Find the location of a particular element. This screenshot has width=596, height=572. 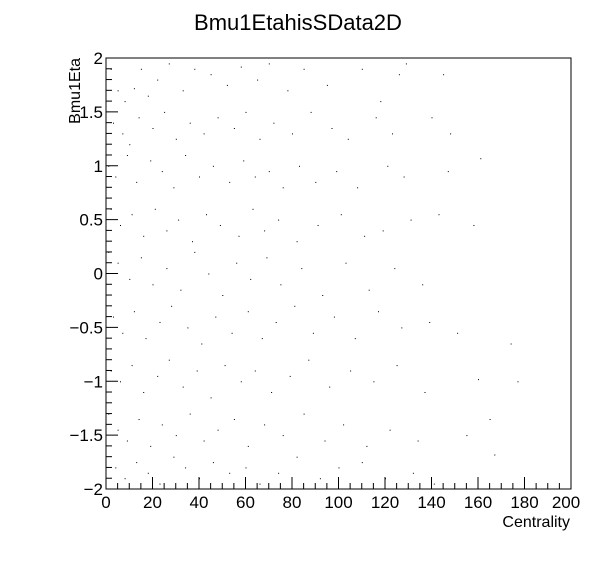

y-tick-label: −1.5 is located at coordinates (86, 435).